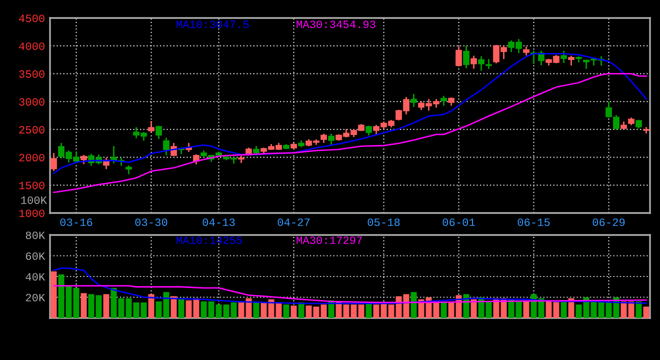 This screenshot has width=660, height=360. What do you see at coordinates (31, 158) in the screenshot?
I see `y-tick-label: 2000` at bounding box center [31, 158].